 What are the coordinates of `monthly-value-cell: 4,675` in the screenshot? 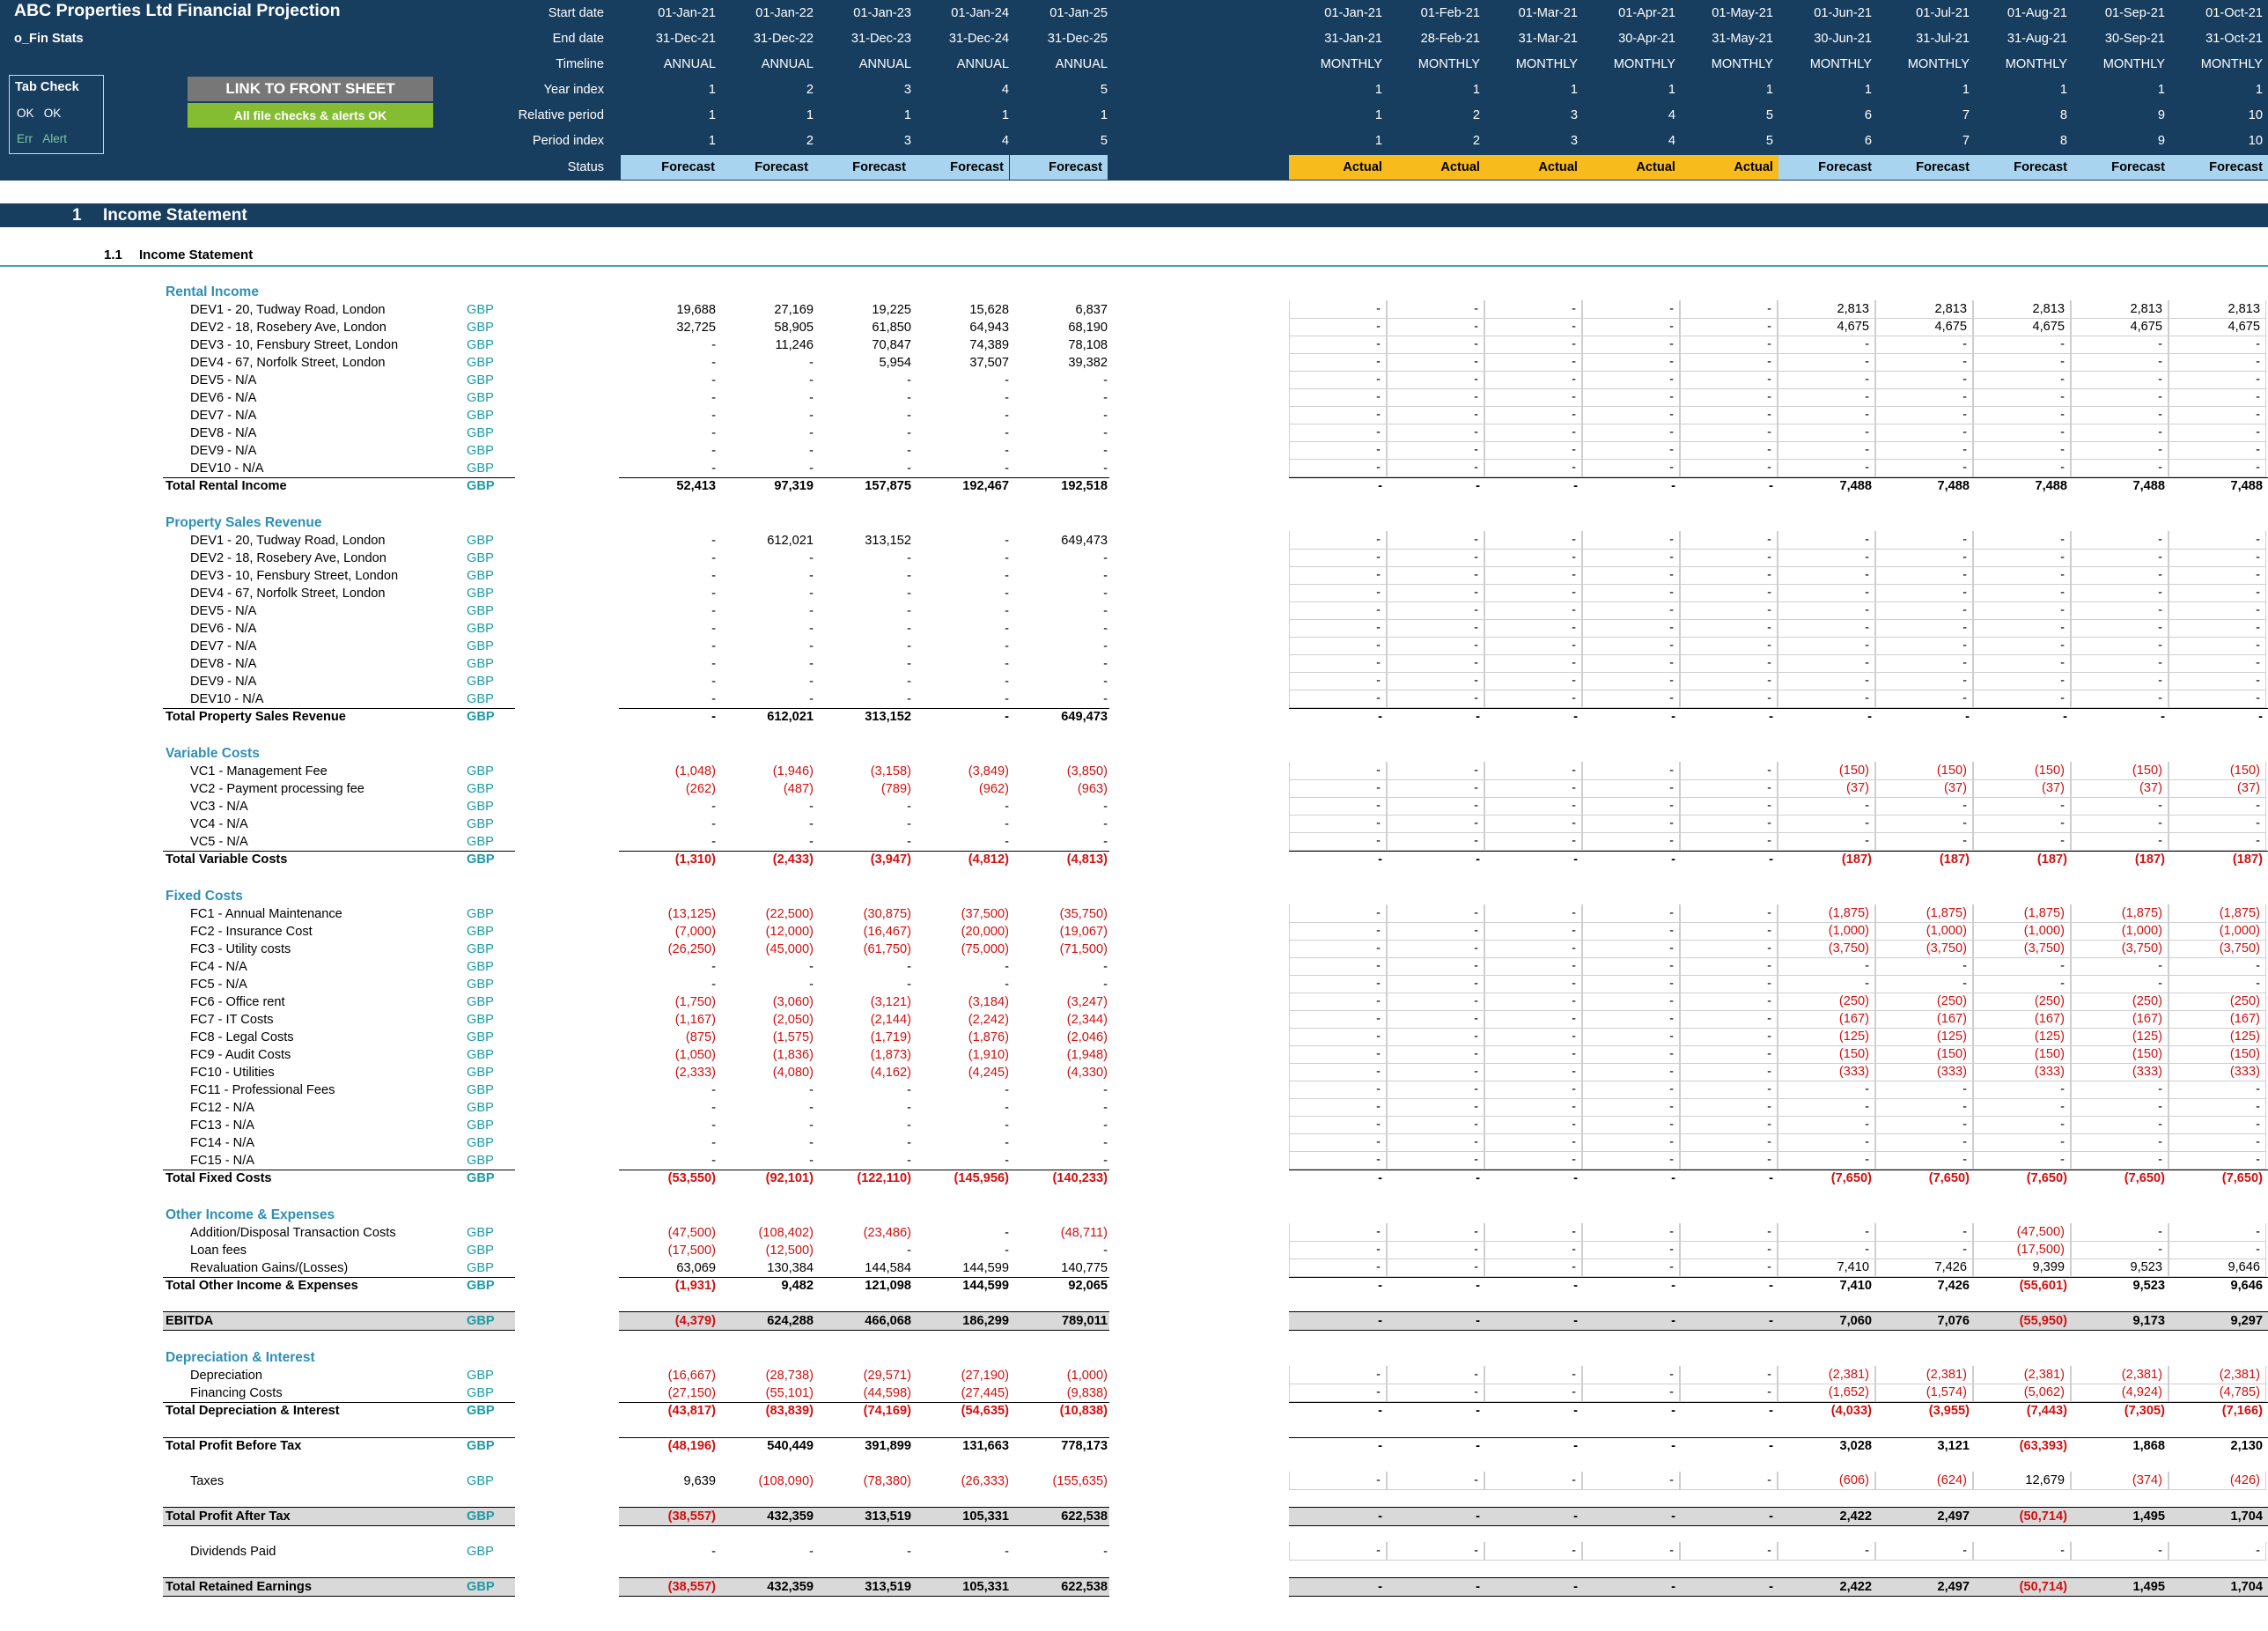 It's located at (2022, 327).